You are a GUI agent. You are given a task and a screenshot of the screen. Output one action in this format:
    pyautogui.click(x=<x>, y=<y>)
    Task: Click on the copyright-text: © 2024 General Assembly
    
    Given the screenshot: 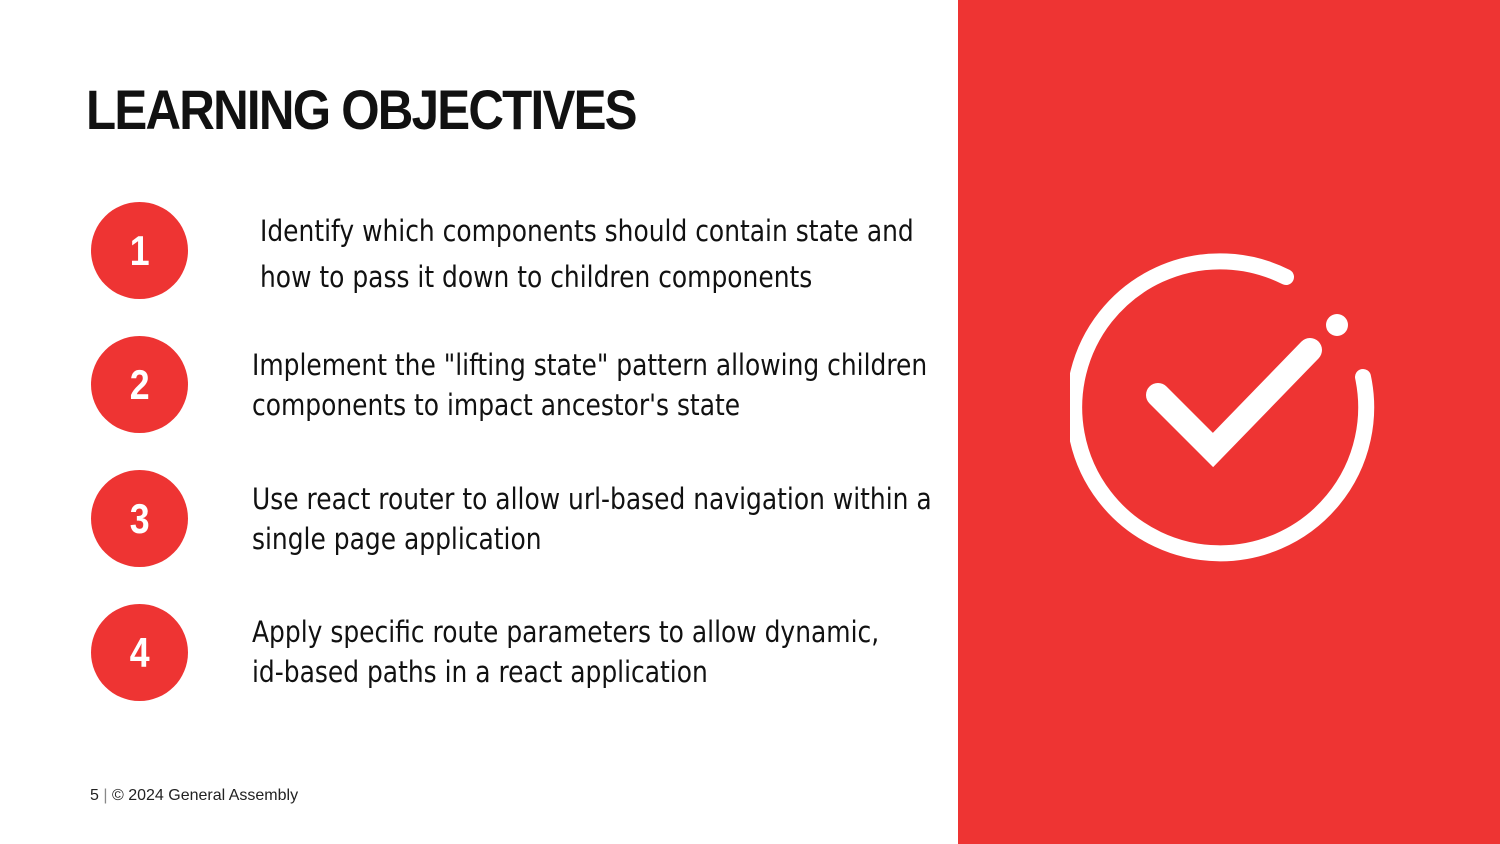 What is the action you would take?
    pyautogui.click(x=205, y=795)
    